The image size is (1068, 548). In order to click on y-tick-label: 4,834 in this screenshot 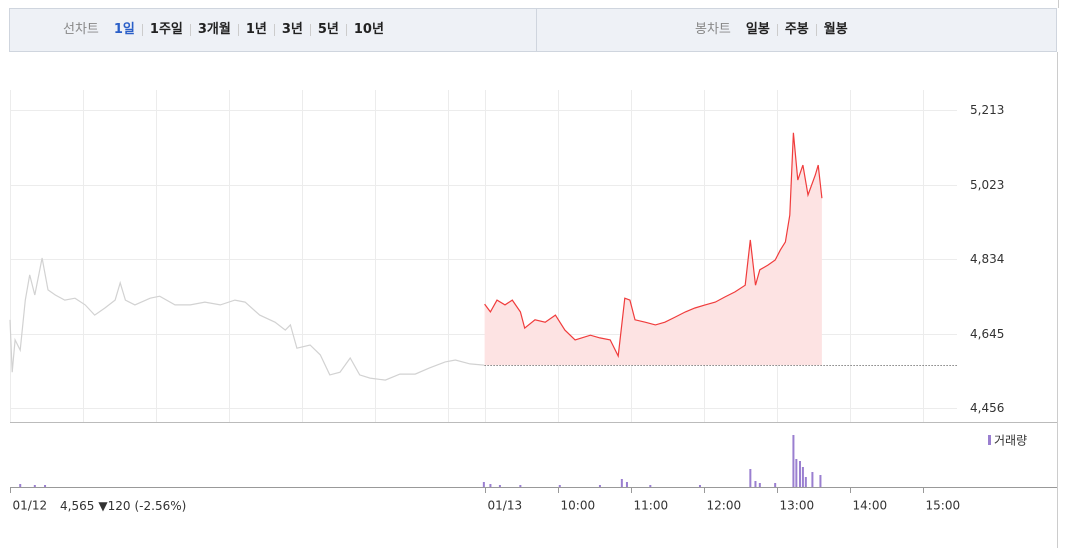, I will do `click(987, 259)`.